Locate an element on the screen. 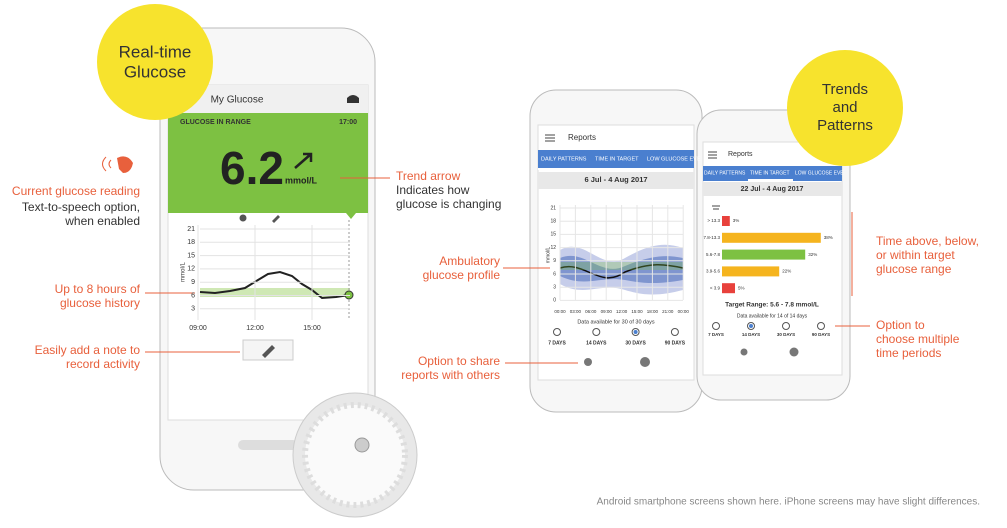 This screenshot has height=528, width=1007. callout: choose multiple is located at coordinates (918, 339).